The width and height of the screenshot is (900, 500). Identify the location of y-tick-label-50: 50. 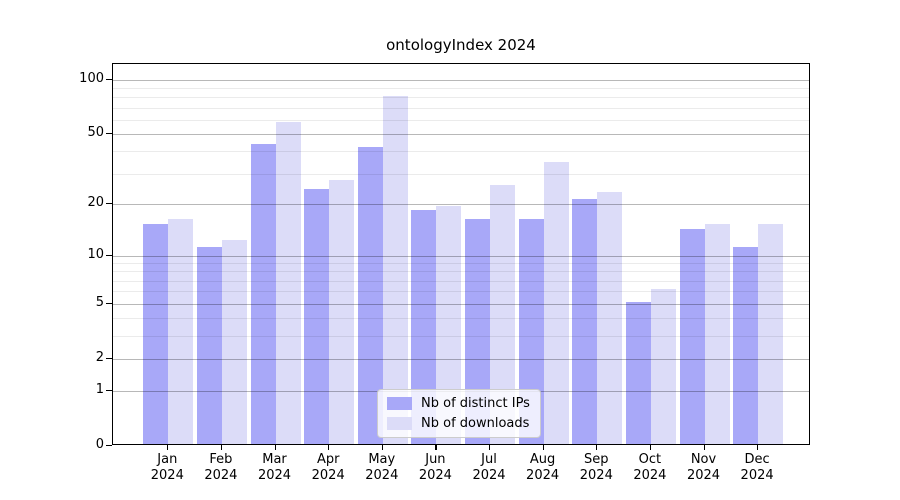
(95, 132).